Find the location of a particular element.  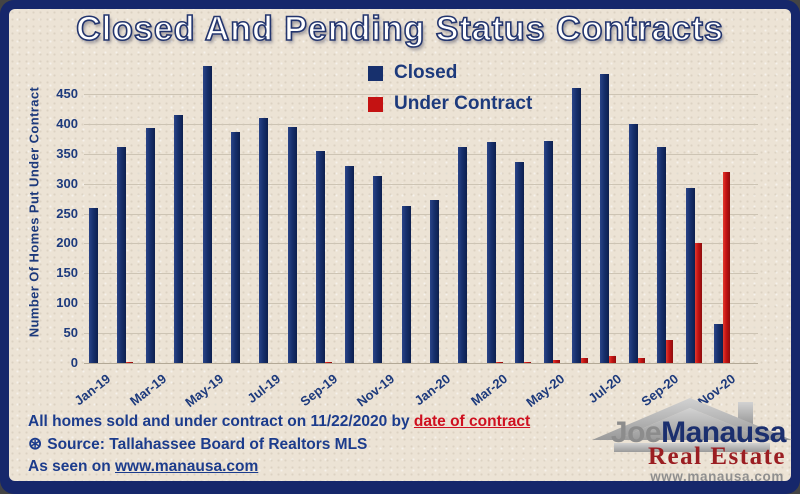

x-tick-label: Mar-20 is located at coordinates (489, 390).